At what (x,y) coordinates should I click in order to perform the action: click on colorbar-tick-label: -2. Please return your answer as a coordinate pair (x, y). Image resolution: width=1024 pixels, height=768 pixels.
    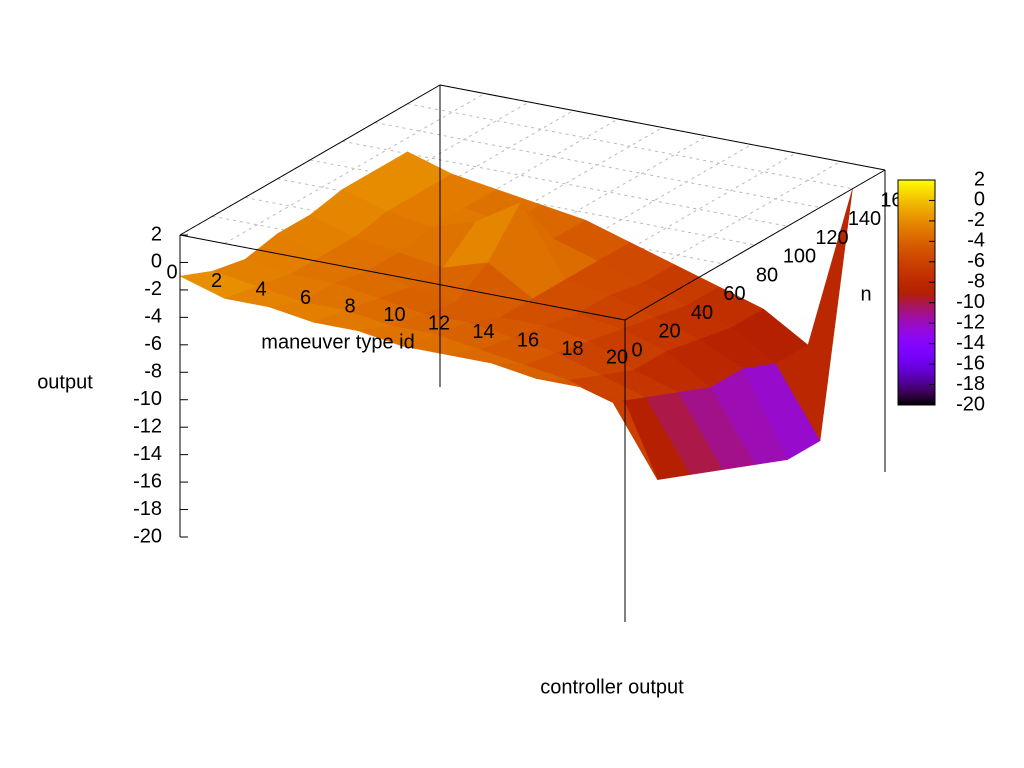
    Looking at the image, I should click on (976, 220).